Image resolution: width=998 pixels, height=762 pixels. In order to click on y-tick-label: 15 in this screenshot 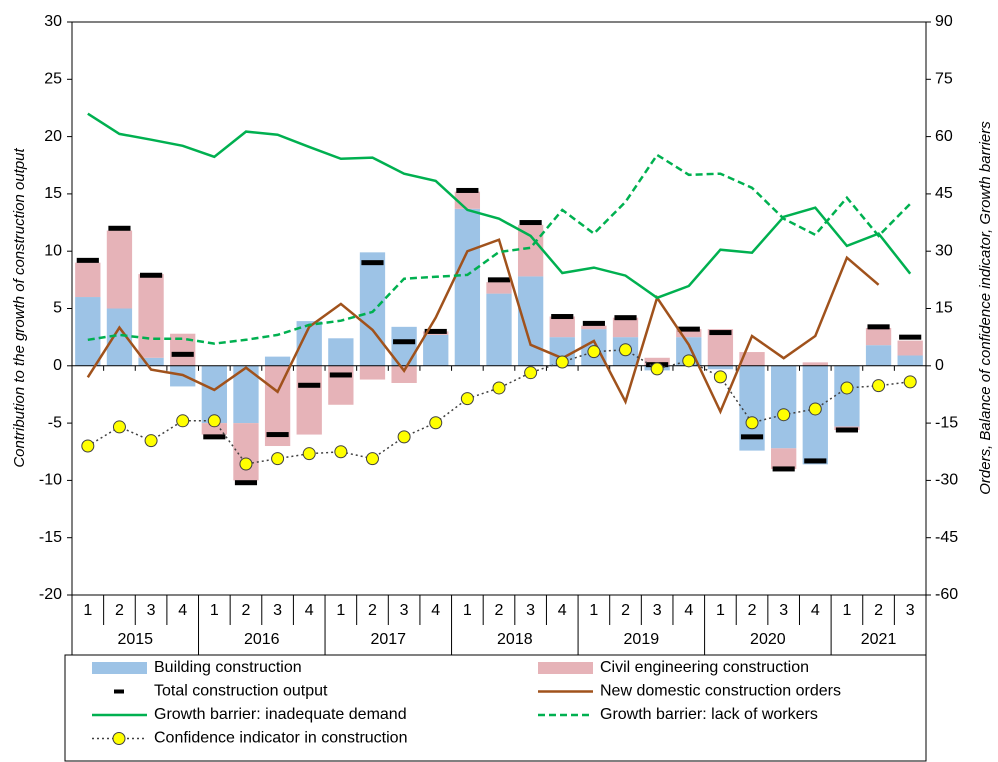, I will do `click(53, 193)`.